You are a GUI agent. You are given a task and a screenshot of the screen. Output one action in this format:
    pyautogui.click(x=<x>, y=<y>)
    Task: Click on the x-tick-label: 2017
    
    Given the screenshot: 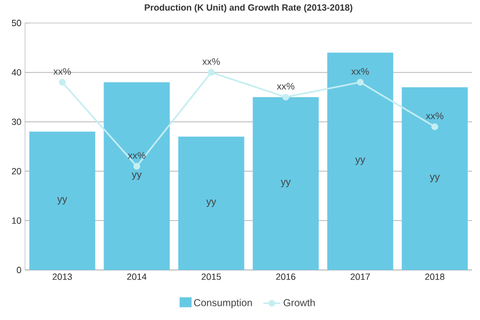 What is the action you would take?
    pyautogui.click(x=360, y=277)
    